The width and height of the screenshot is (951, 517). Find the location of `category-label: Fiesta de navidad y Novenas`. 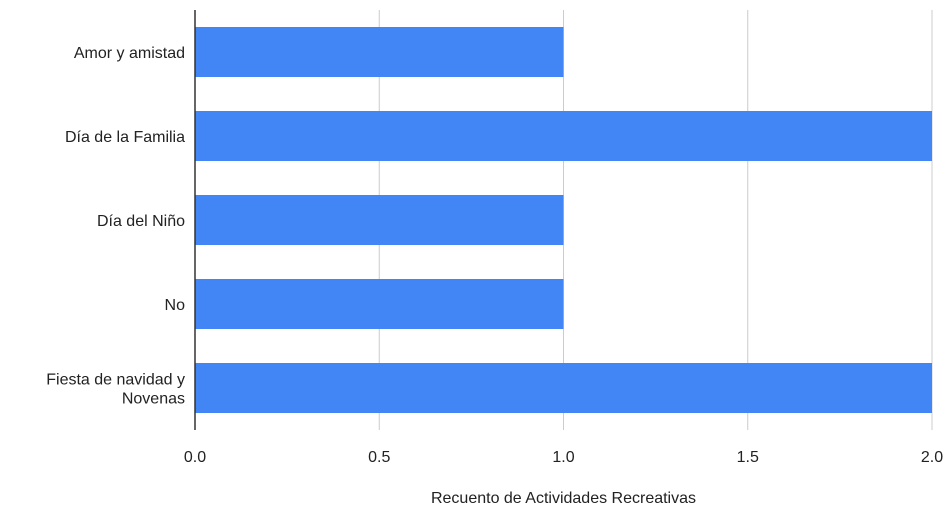

category-label: Fiesta de navidad y Novenas is located at coordinates (115, 390).